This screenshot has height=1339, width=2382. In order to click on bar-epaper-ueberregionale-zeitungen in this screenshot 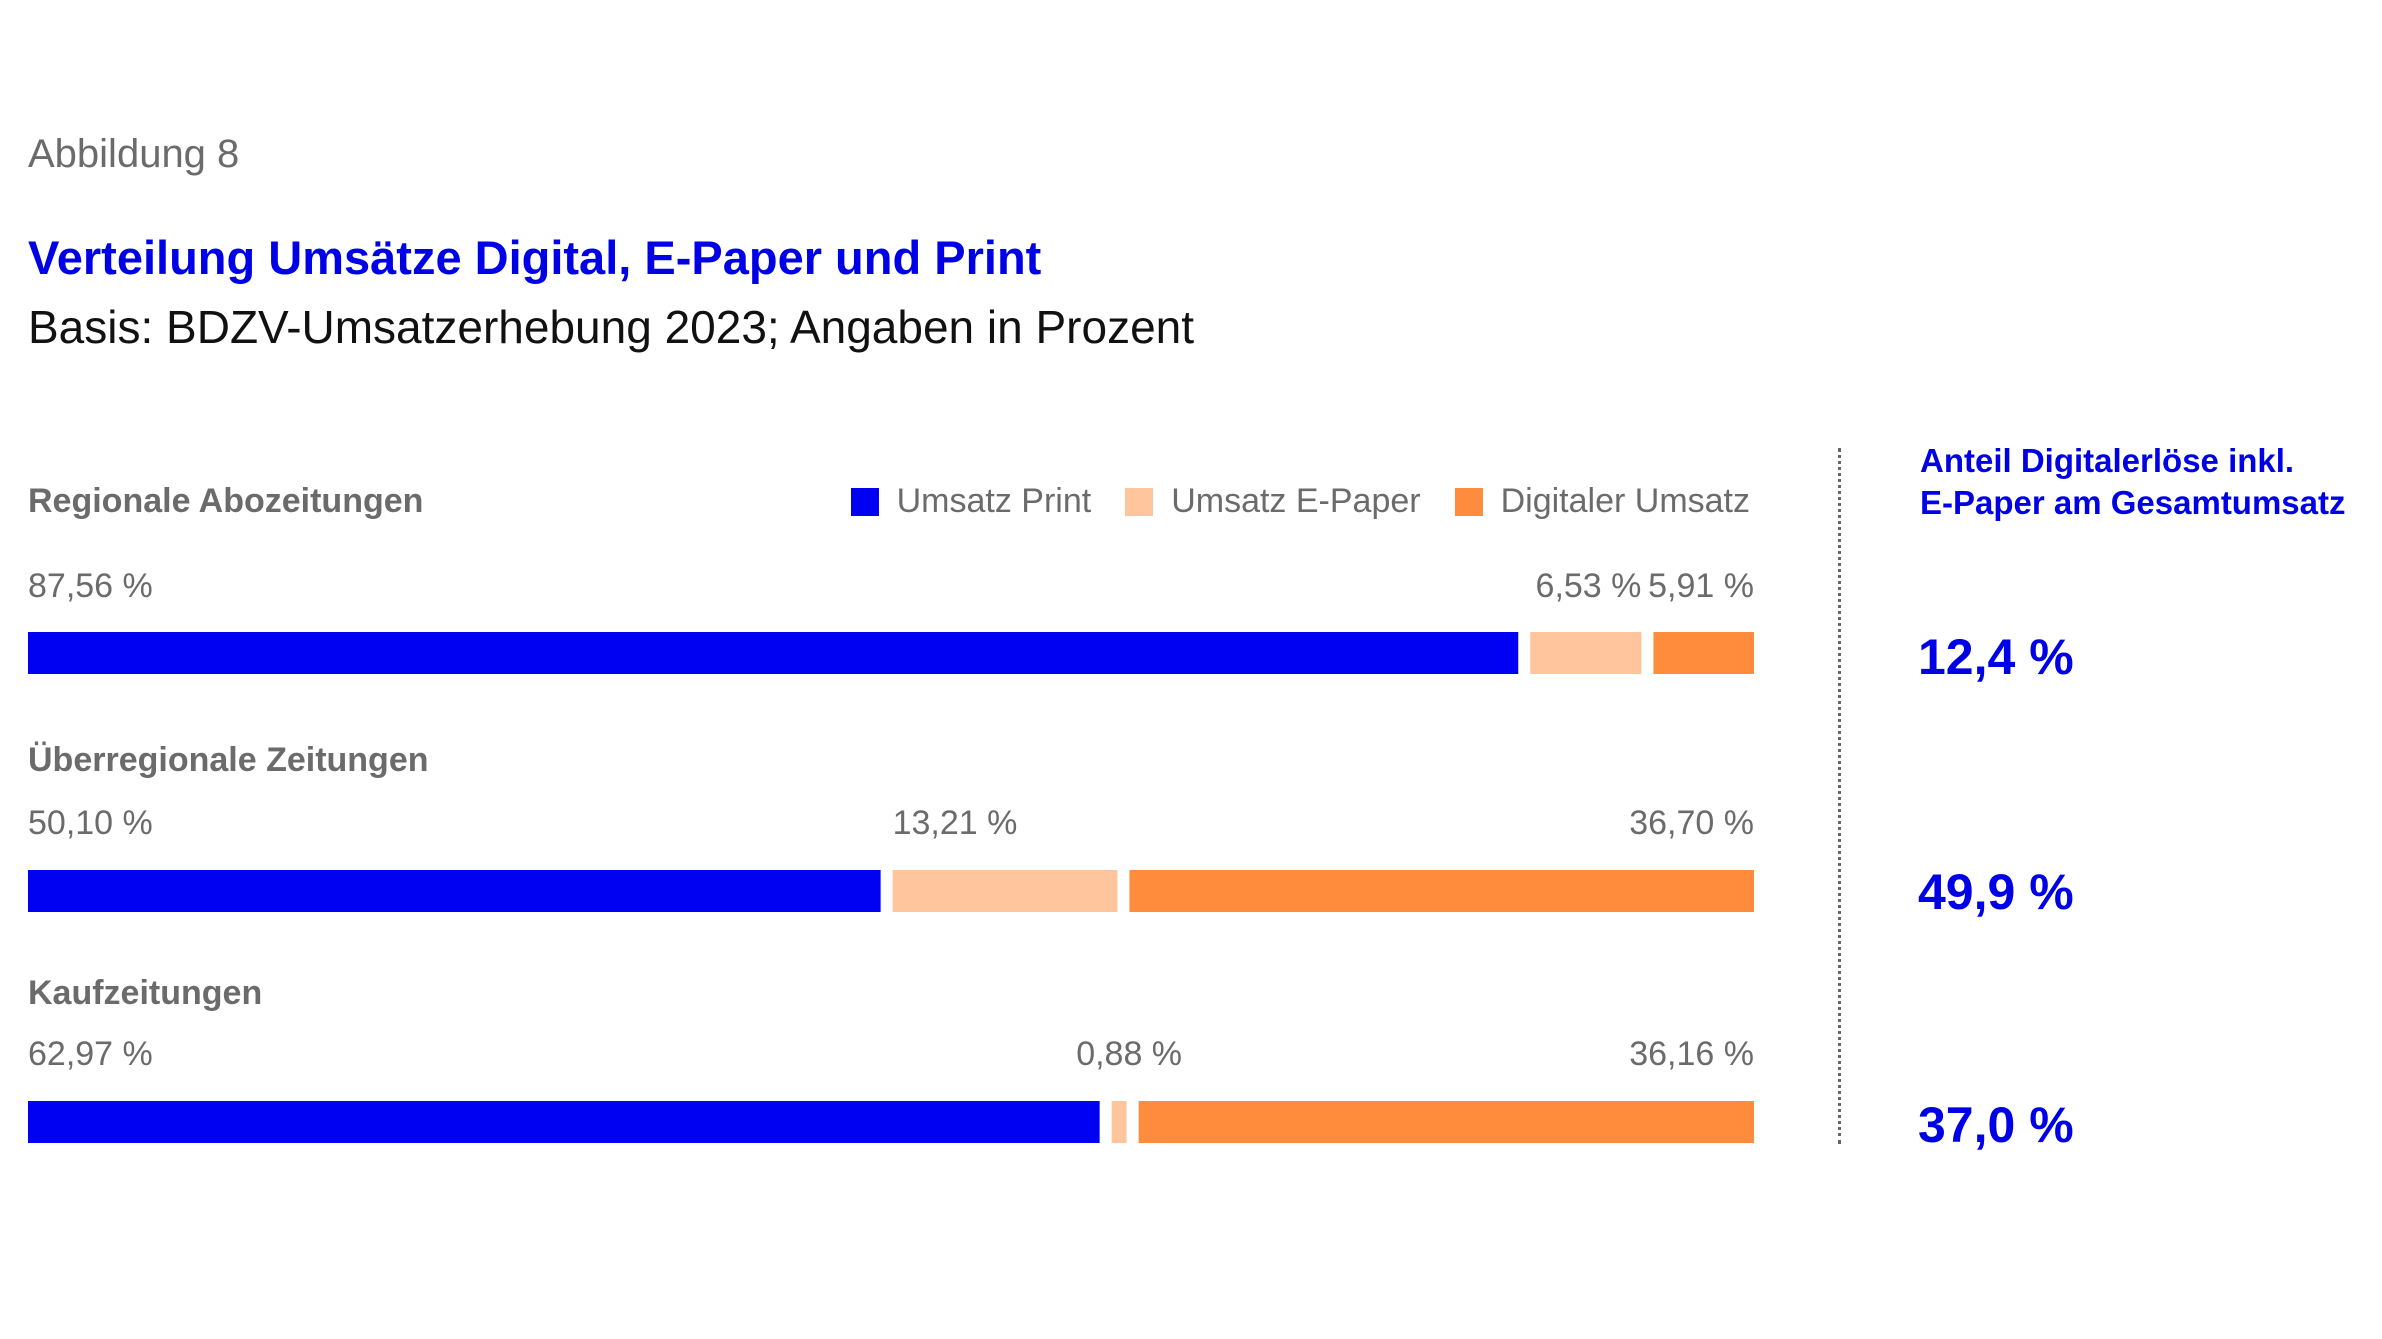, I will do `click(1005, 891)`.